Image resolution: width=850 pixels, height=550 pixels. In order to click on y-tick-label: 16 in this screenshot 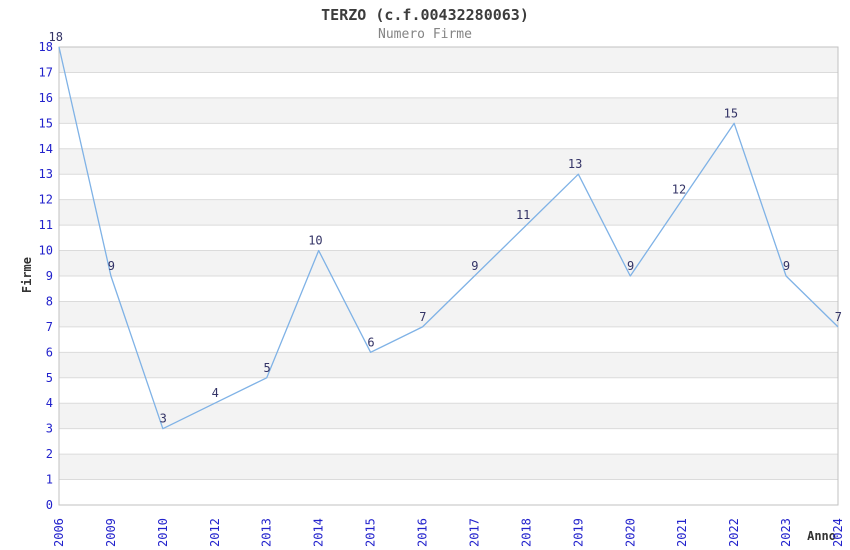, I will do `click(46, 98)`.